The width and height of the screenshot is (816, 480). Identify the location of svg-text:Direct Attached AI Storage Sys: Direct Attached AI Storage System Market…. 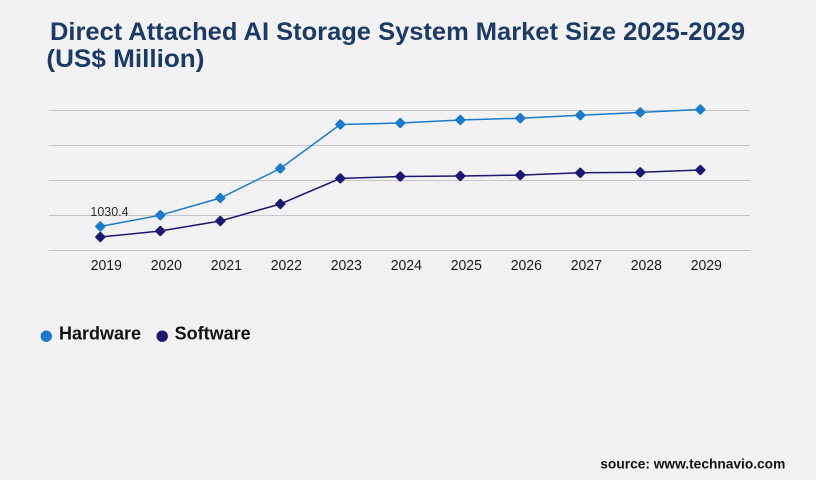
(397, 32).